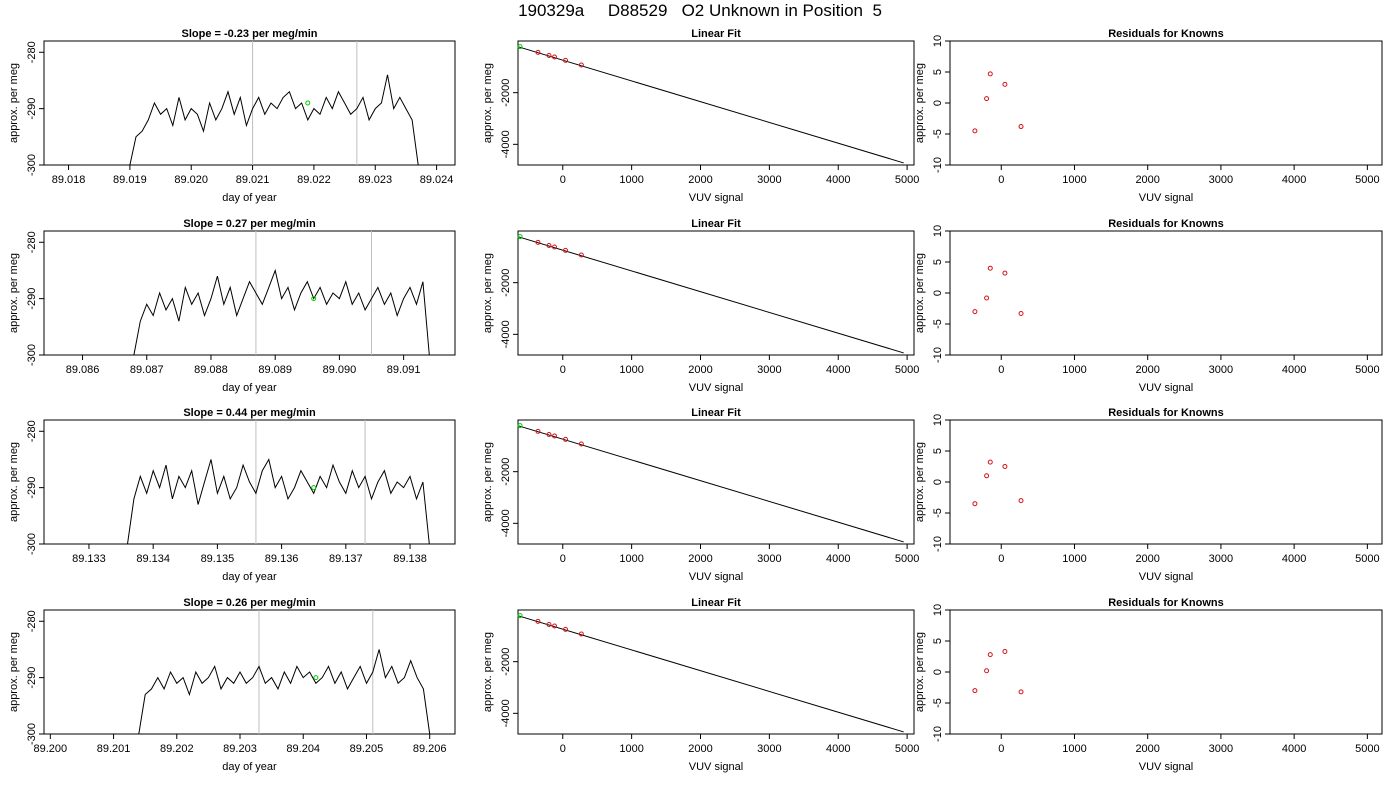  What do you see at coordinates (938, 293) in the screenshot?
I see `resid-2-ytick-label: 0` at bounding box center [938, 293].